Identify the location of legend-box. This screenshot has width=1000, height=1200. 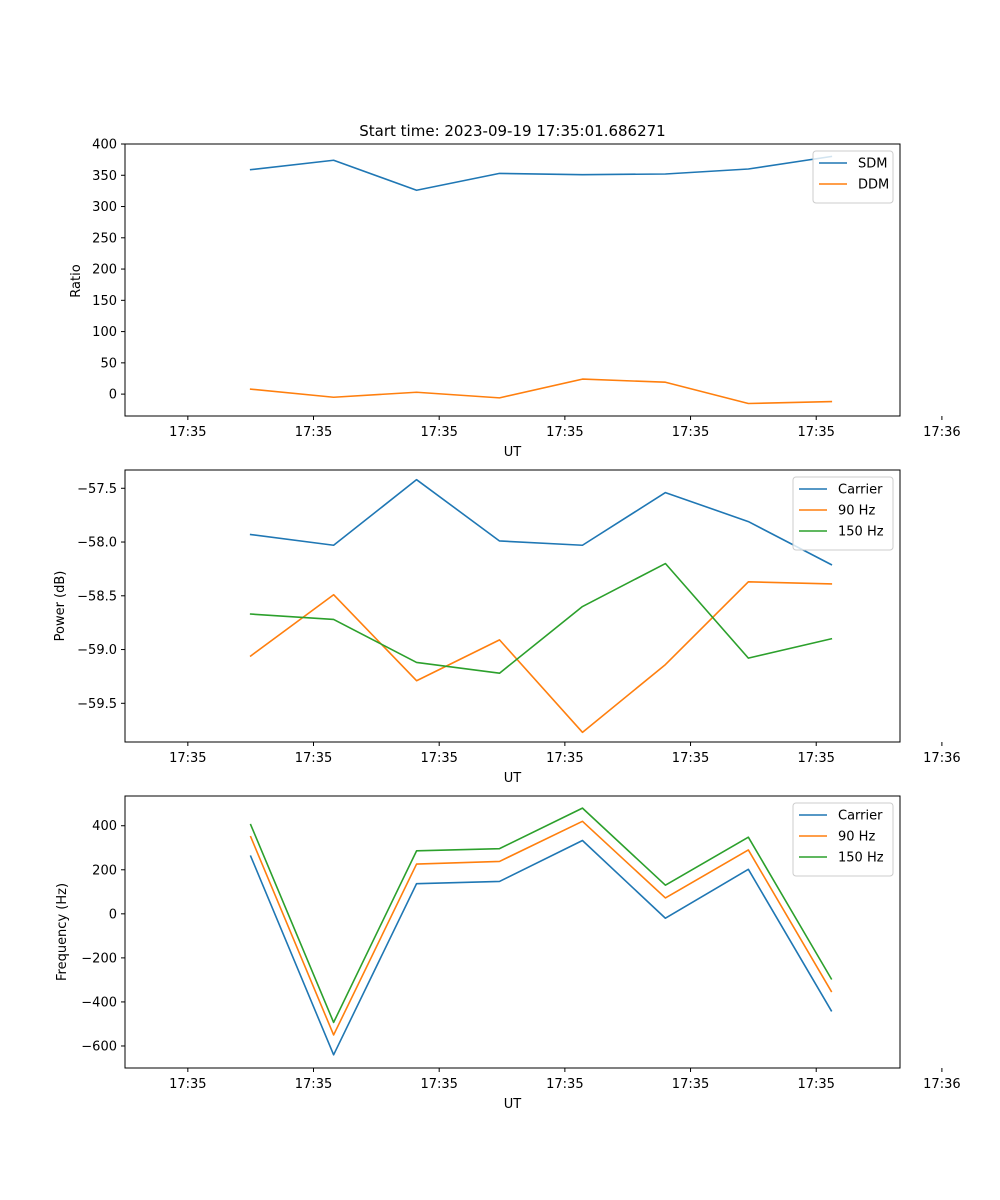
(853, 177).